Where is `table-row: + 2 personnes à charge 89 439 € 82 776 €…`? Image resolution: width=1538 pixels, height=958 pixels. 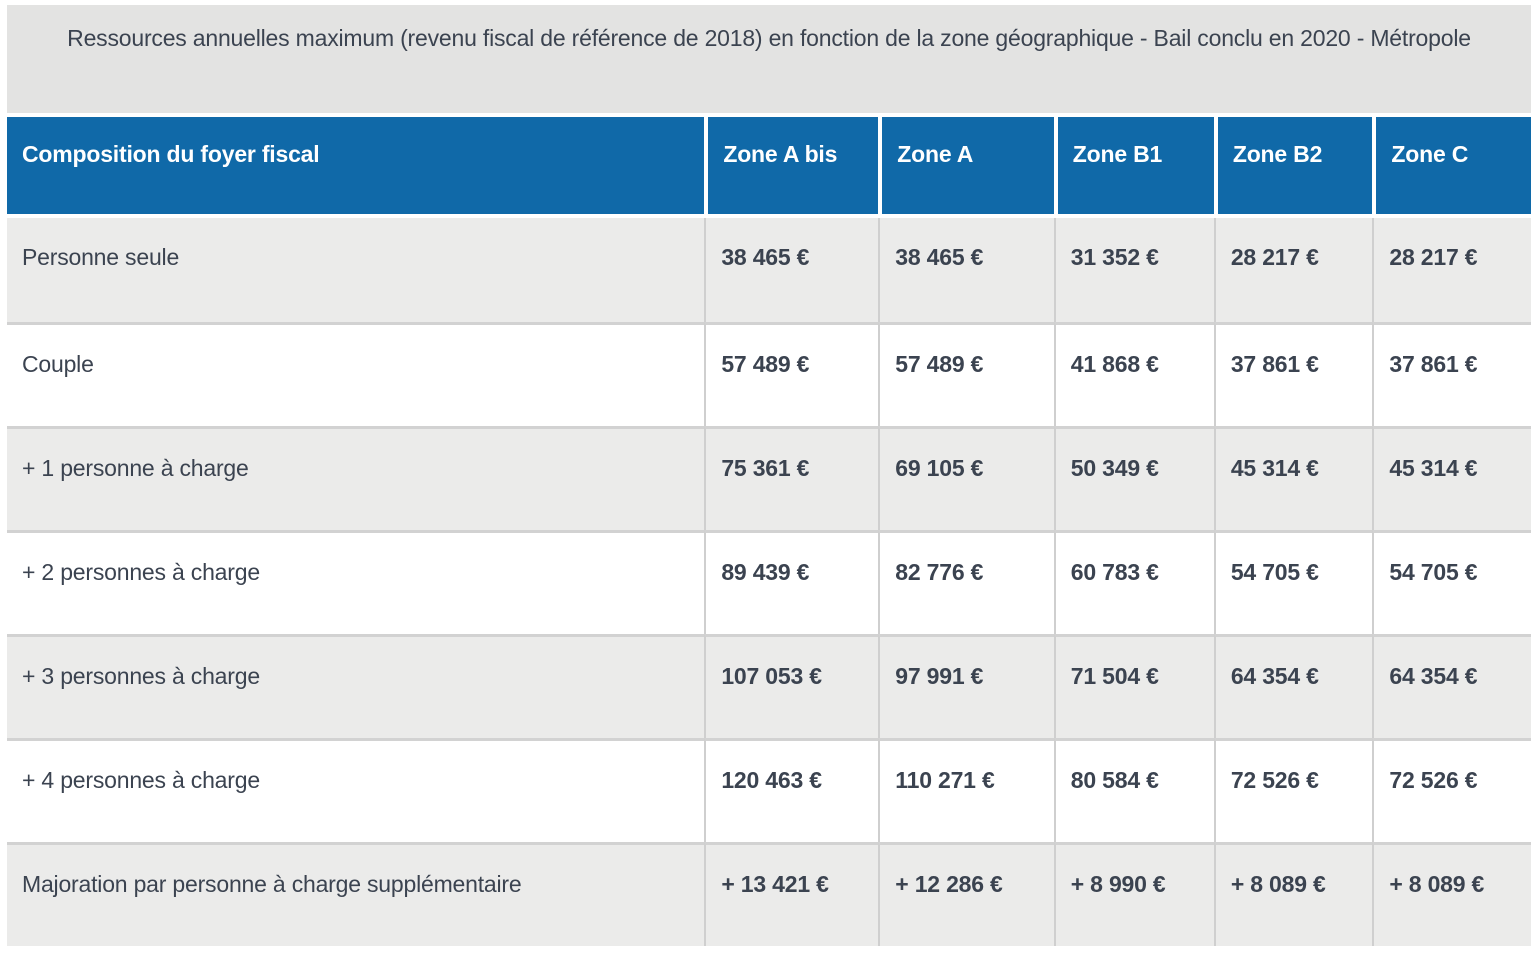 table-row: + 2 personnes à charge 89 439 € 82 776 €… is located at coordinates (769, 582).